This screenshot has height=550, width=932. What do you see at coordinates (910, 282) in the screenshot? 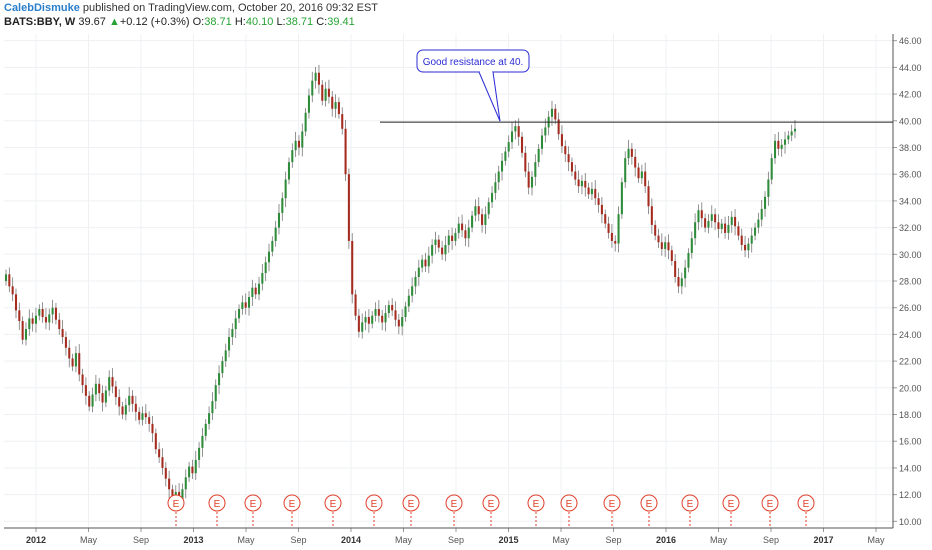
I see `y-tick-label: 28.00` at bounding box center [910, 282].